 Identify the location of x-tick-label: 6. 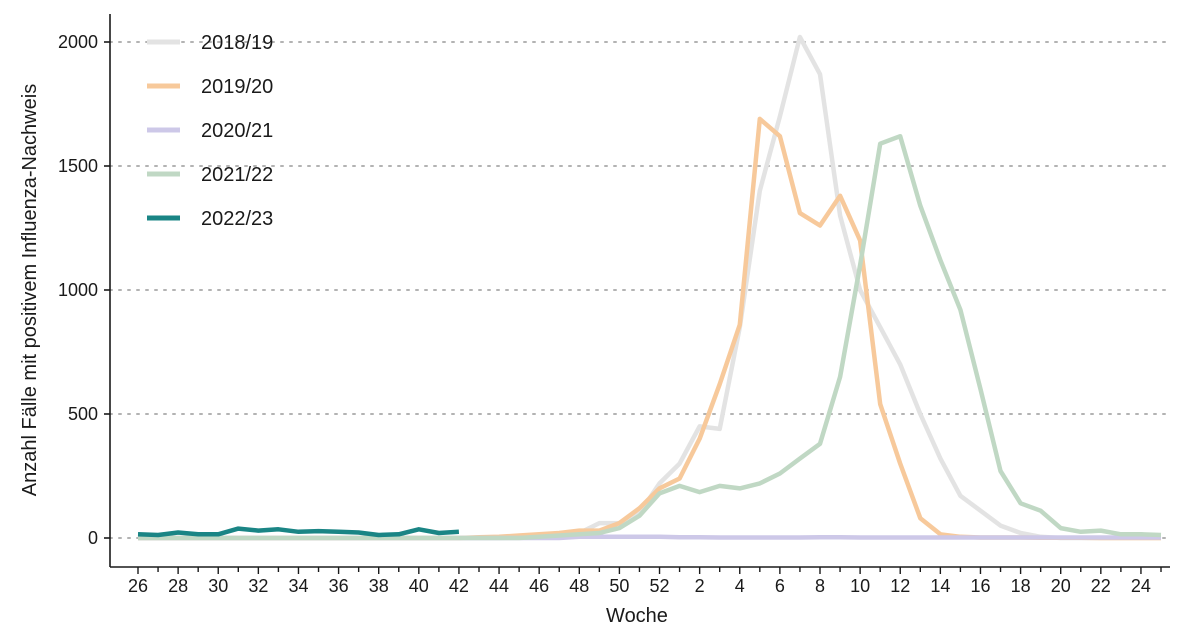
(780, 586).